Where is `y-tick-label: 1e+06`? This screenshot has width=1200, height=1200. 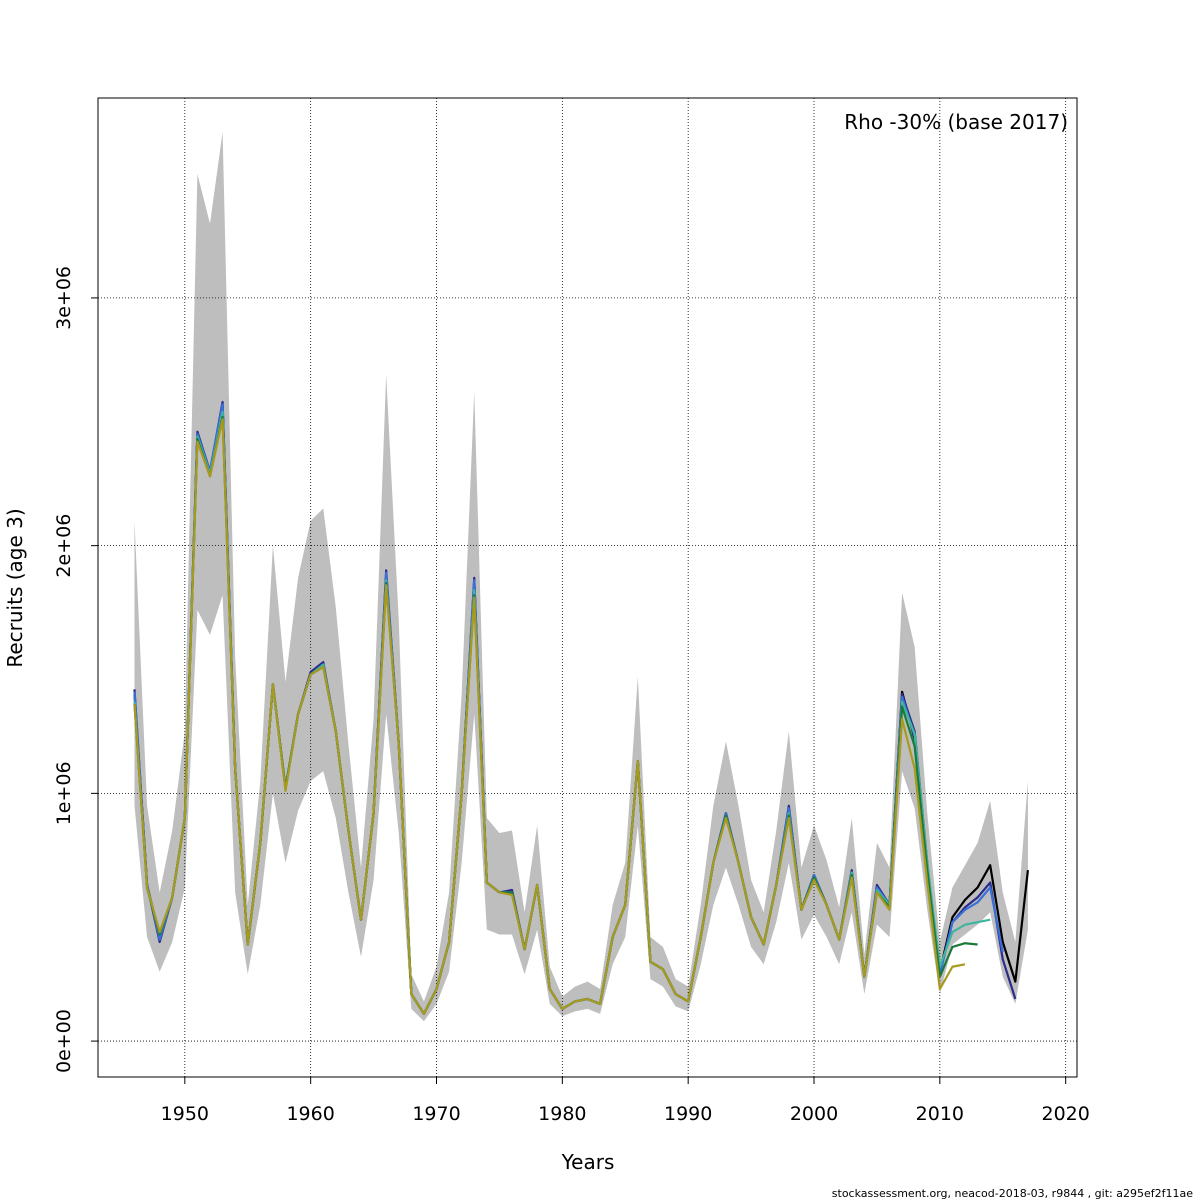
y-tick-label: 1e+06 is located at coordinates (64, 793).